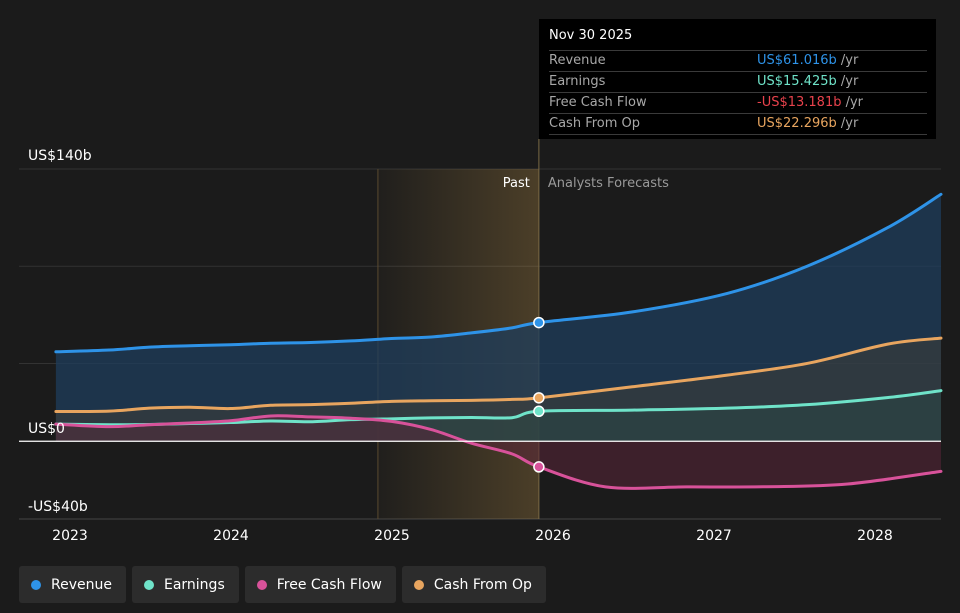  Describe the element at coordinates (738, 124) in the screenshot. I see `tooltip-row-cash-from-op: Cash From Op US$22.296b /yr` at that location.